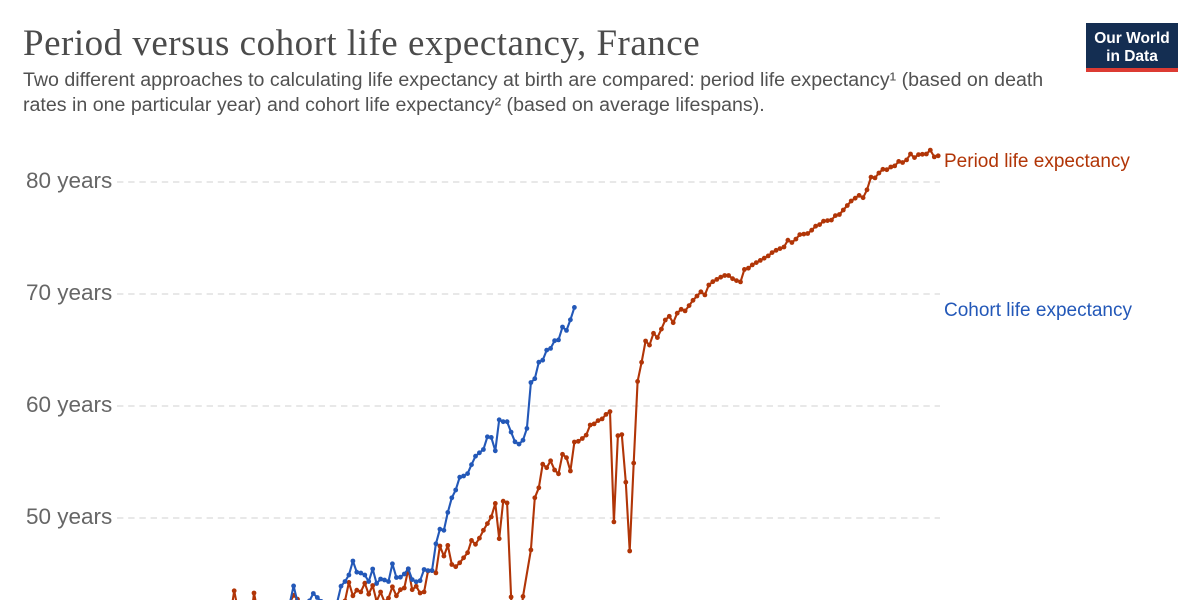 Image resolution: width=1200 pixels, height=600 pixels. Describe the element at coordinates (69, 516) in the screenshot. I see `svg-text: 50 years` at that location.